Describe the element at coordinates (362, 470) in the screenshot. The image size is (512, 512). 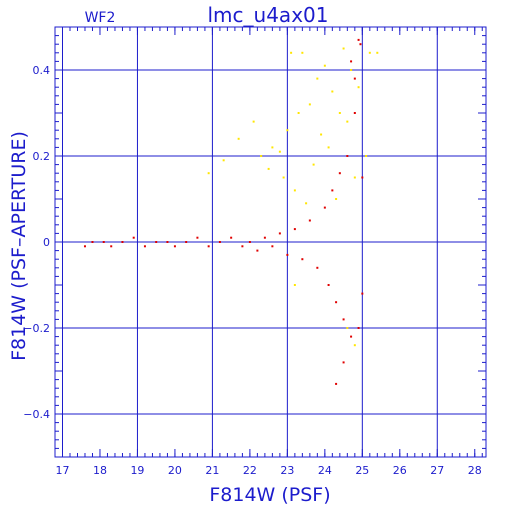
I see `x-tick-label: 25` at that location.